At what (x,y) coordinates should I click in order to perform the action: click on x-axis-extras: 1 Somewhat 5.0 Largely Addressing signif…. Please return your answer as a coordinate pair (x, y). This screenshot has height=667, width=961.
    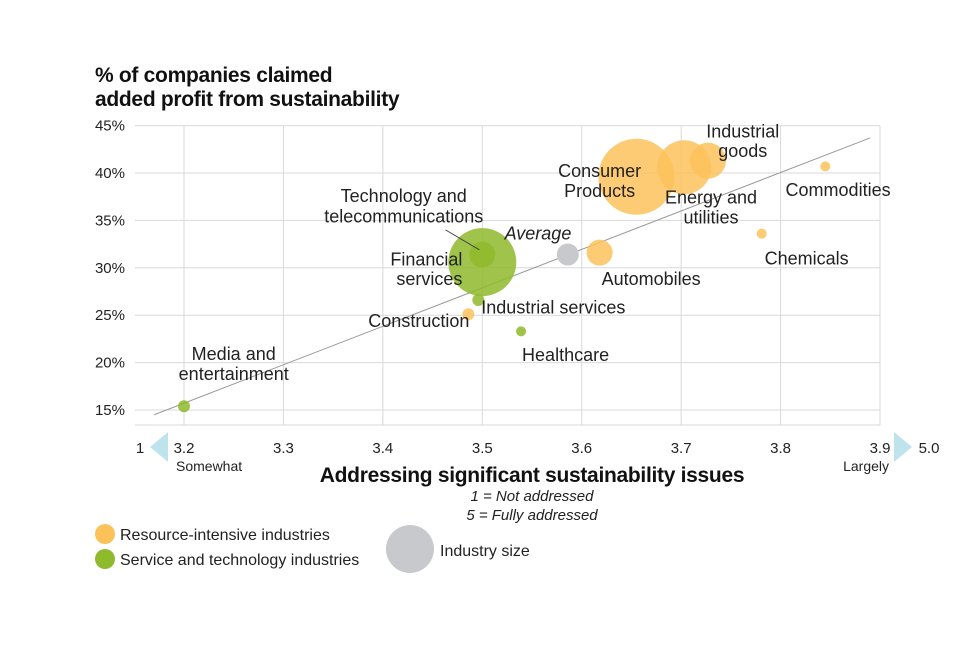
    Looking at the image, I should click on (538, 478).